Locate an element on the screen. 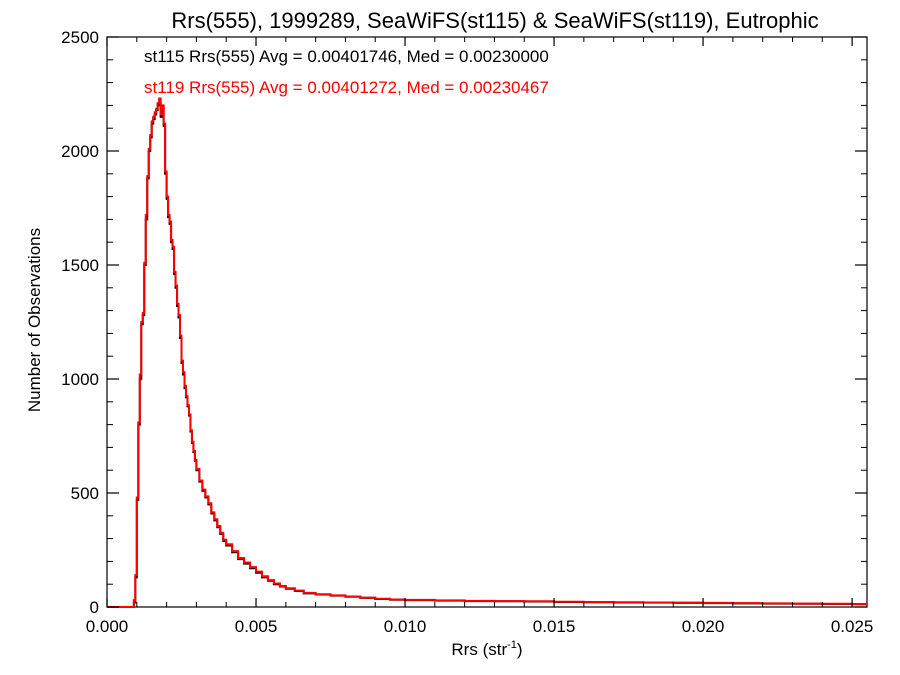 The width and height of the screenshot is (900, 675). y-tick-label: 0 is located at coordinates (94, 607).